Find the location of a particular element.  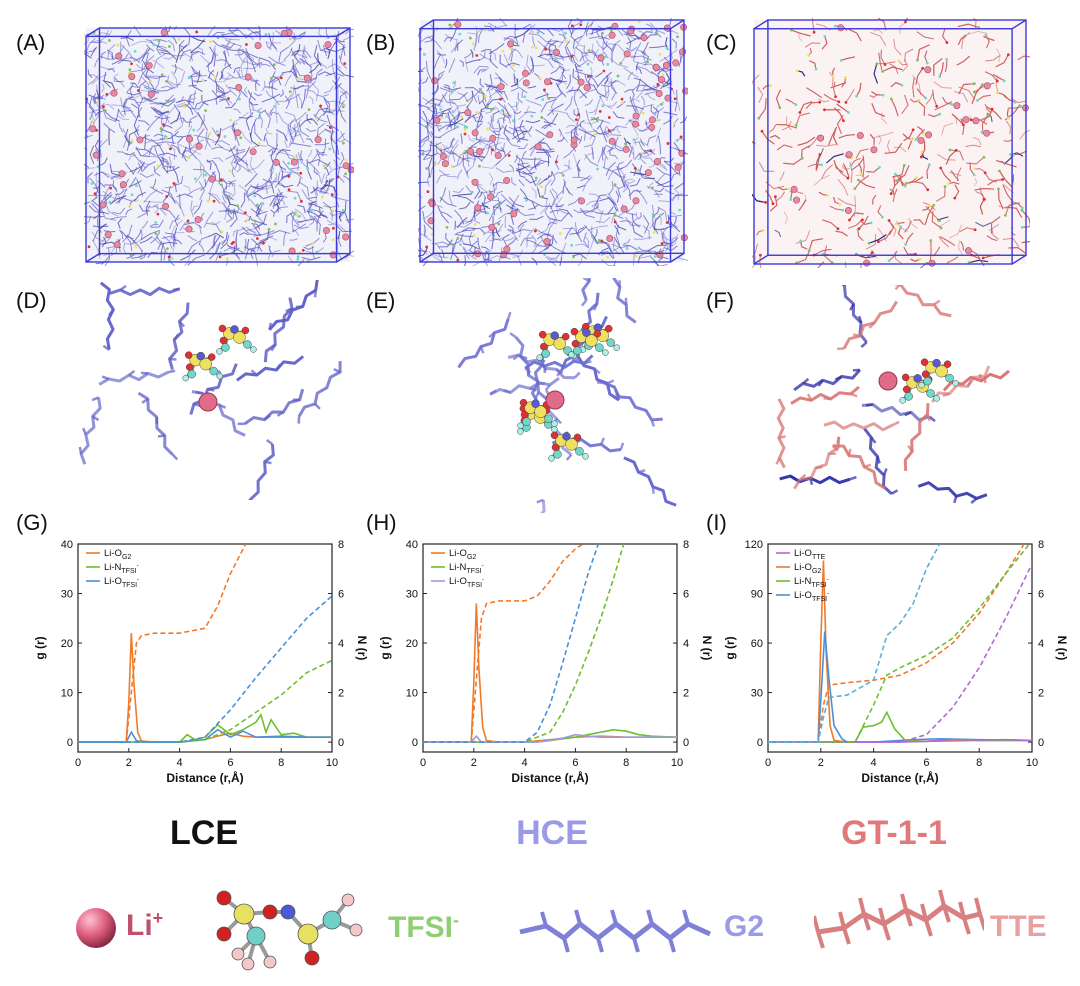

panel-label-i: (I) is located at coordinates (716, 522).